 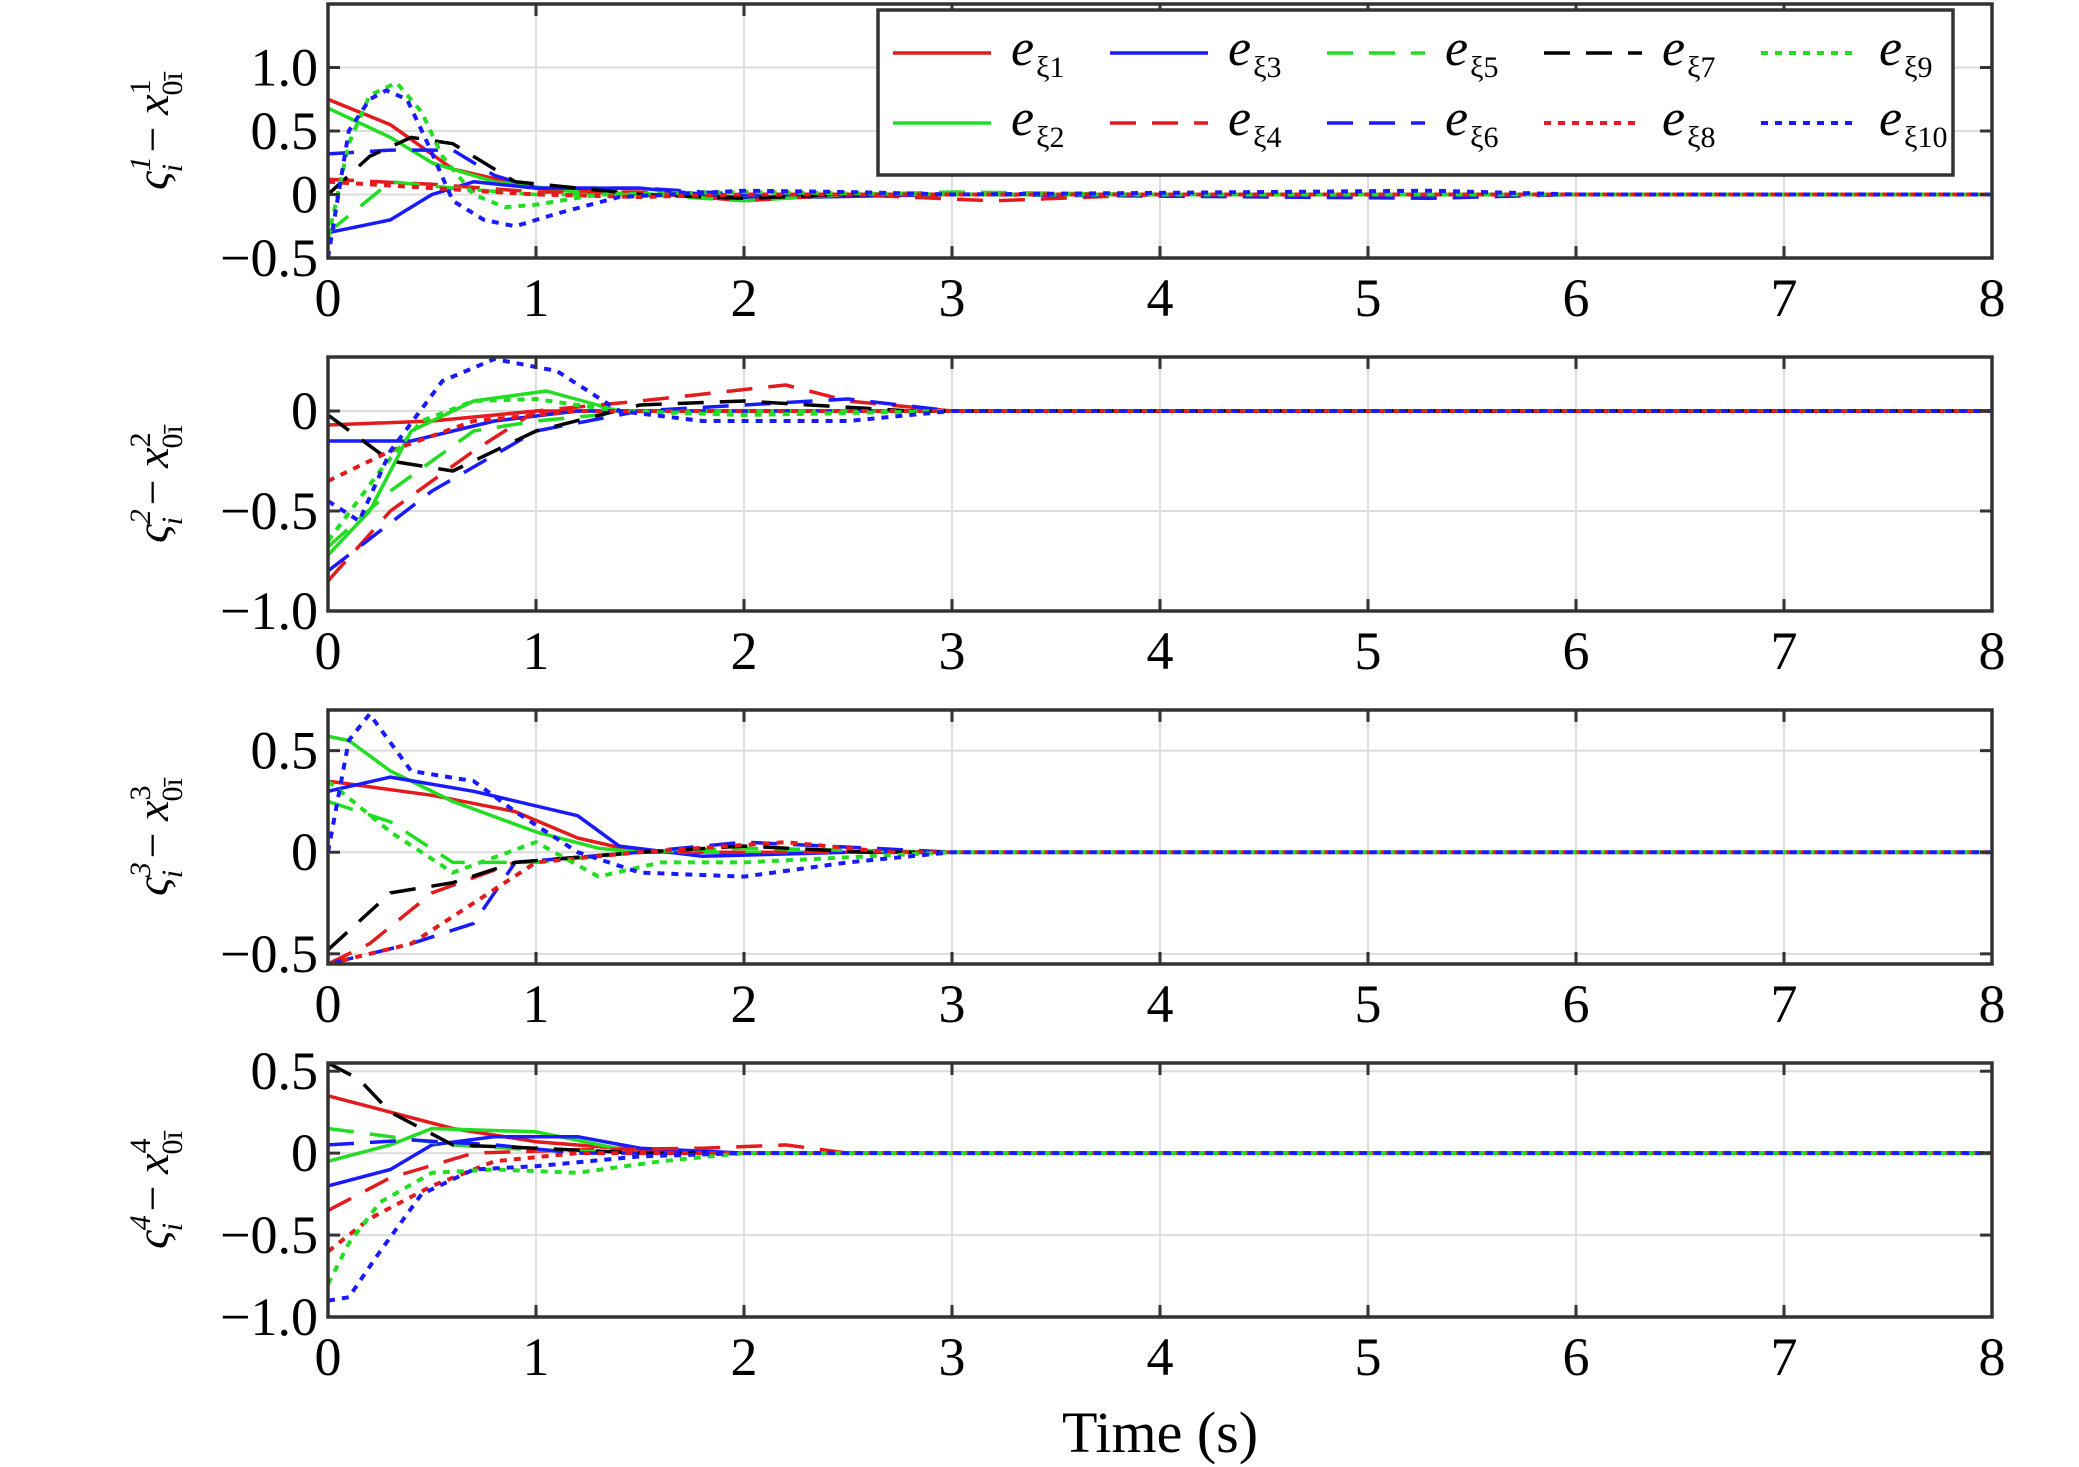 I want to click on legend-label: eξ6, so click(x=1471, y=122).